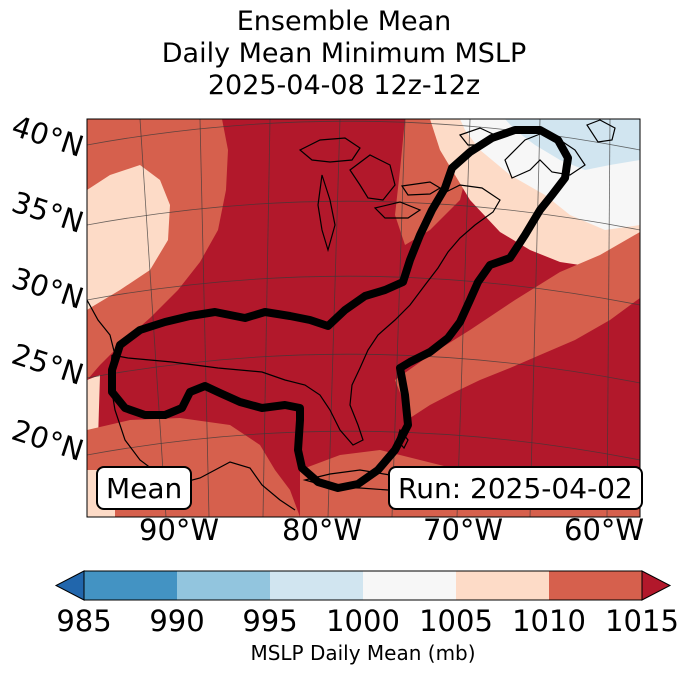  Describe the element at coordinates (456, 621) in the screenshot. I see `colorbar-tick-1005: 1005` at that location.